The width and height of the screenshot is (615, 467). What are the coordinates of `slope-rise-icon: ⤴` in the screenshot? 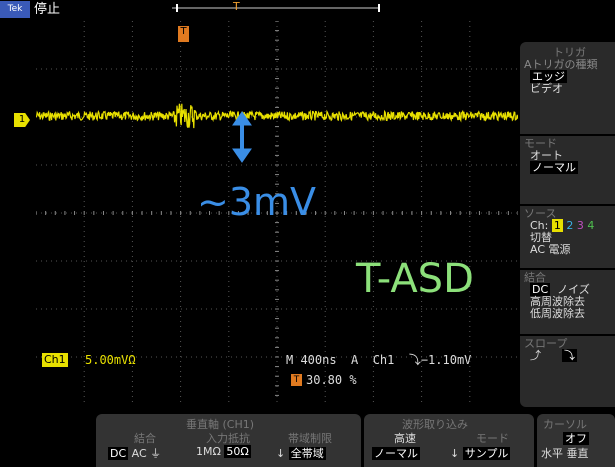 It's located at (535, 355).